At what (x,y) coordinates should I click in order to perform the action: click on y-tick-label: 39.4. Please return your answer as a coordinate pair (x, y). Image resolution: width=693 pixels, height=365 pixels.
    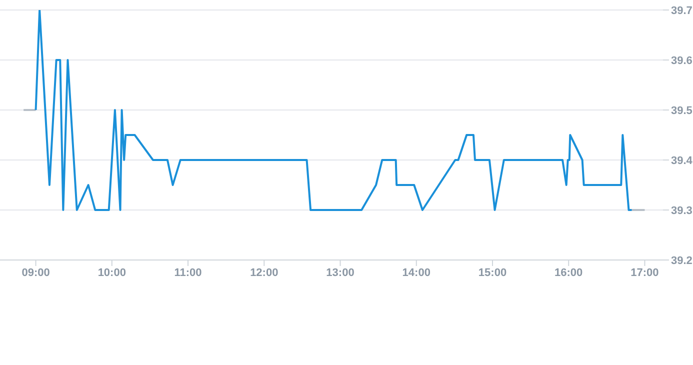
    Looking at the image, I should click on (682, 160).